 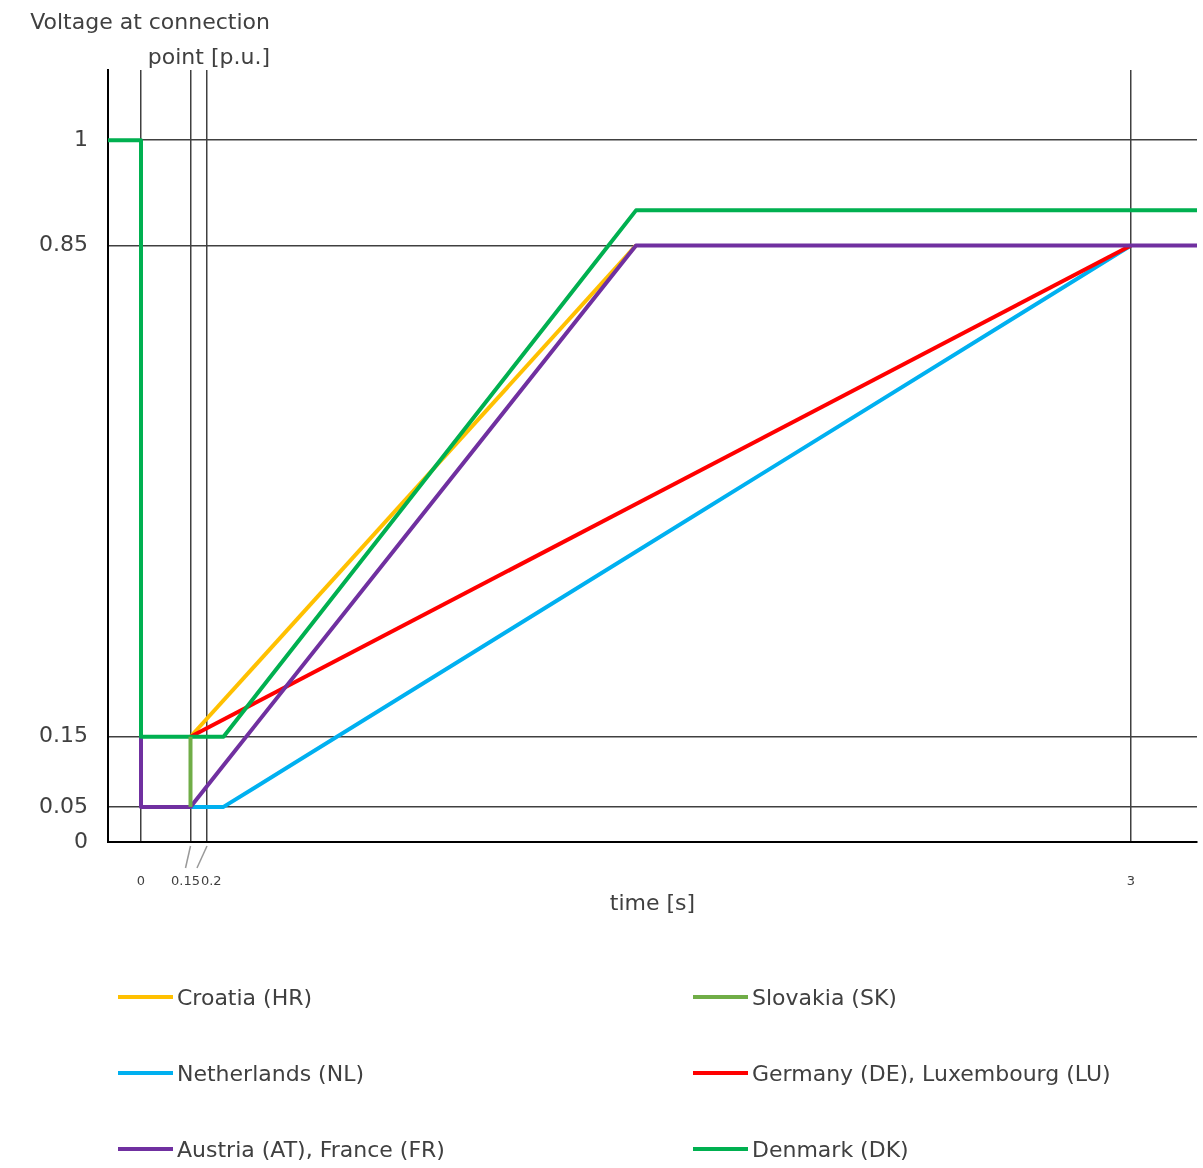 I want to click on x-tick-label: 0.15, so click(x=185, y=881).